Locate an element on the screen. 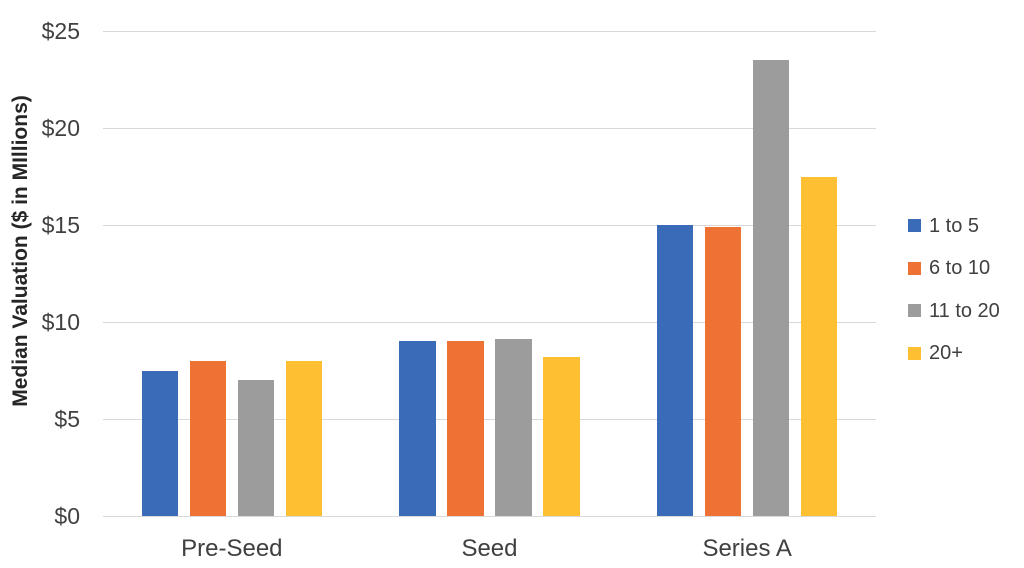 This screenshot has height=568, width=1024. legend: 1 to 5 6 to 10 11 to 20 20+ is located at coordinates (954, 297).